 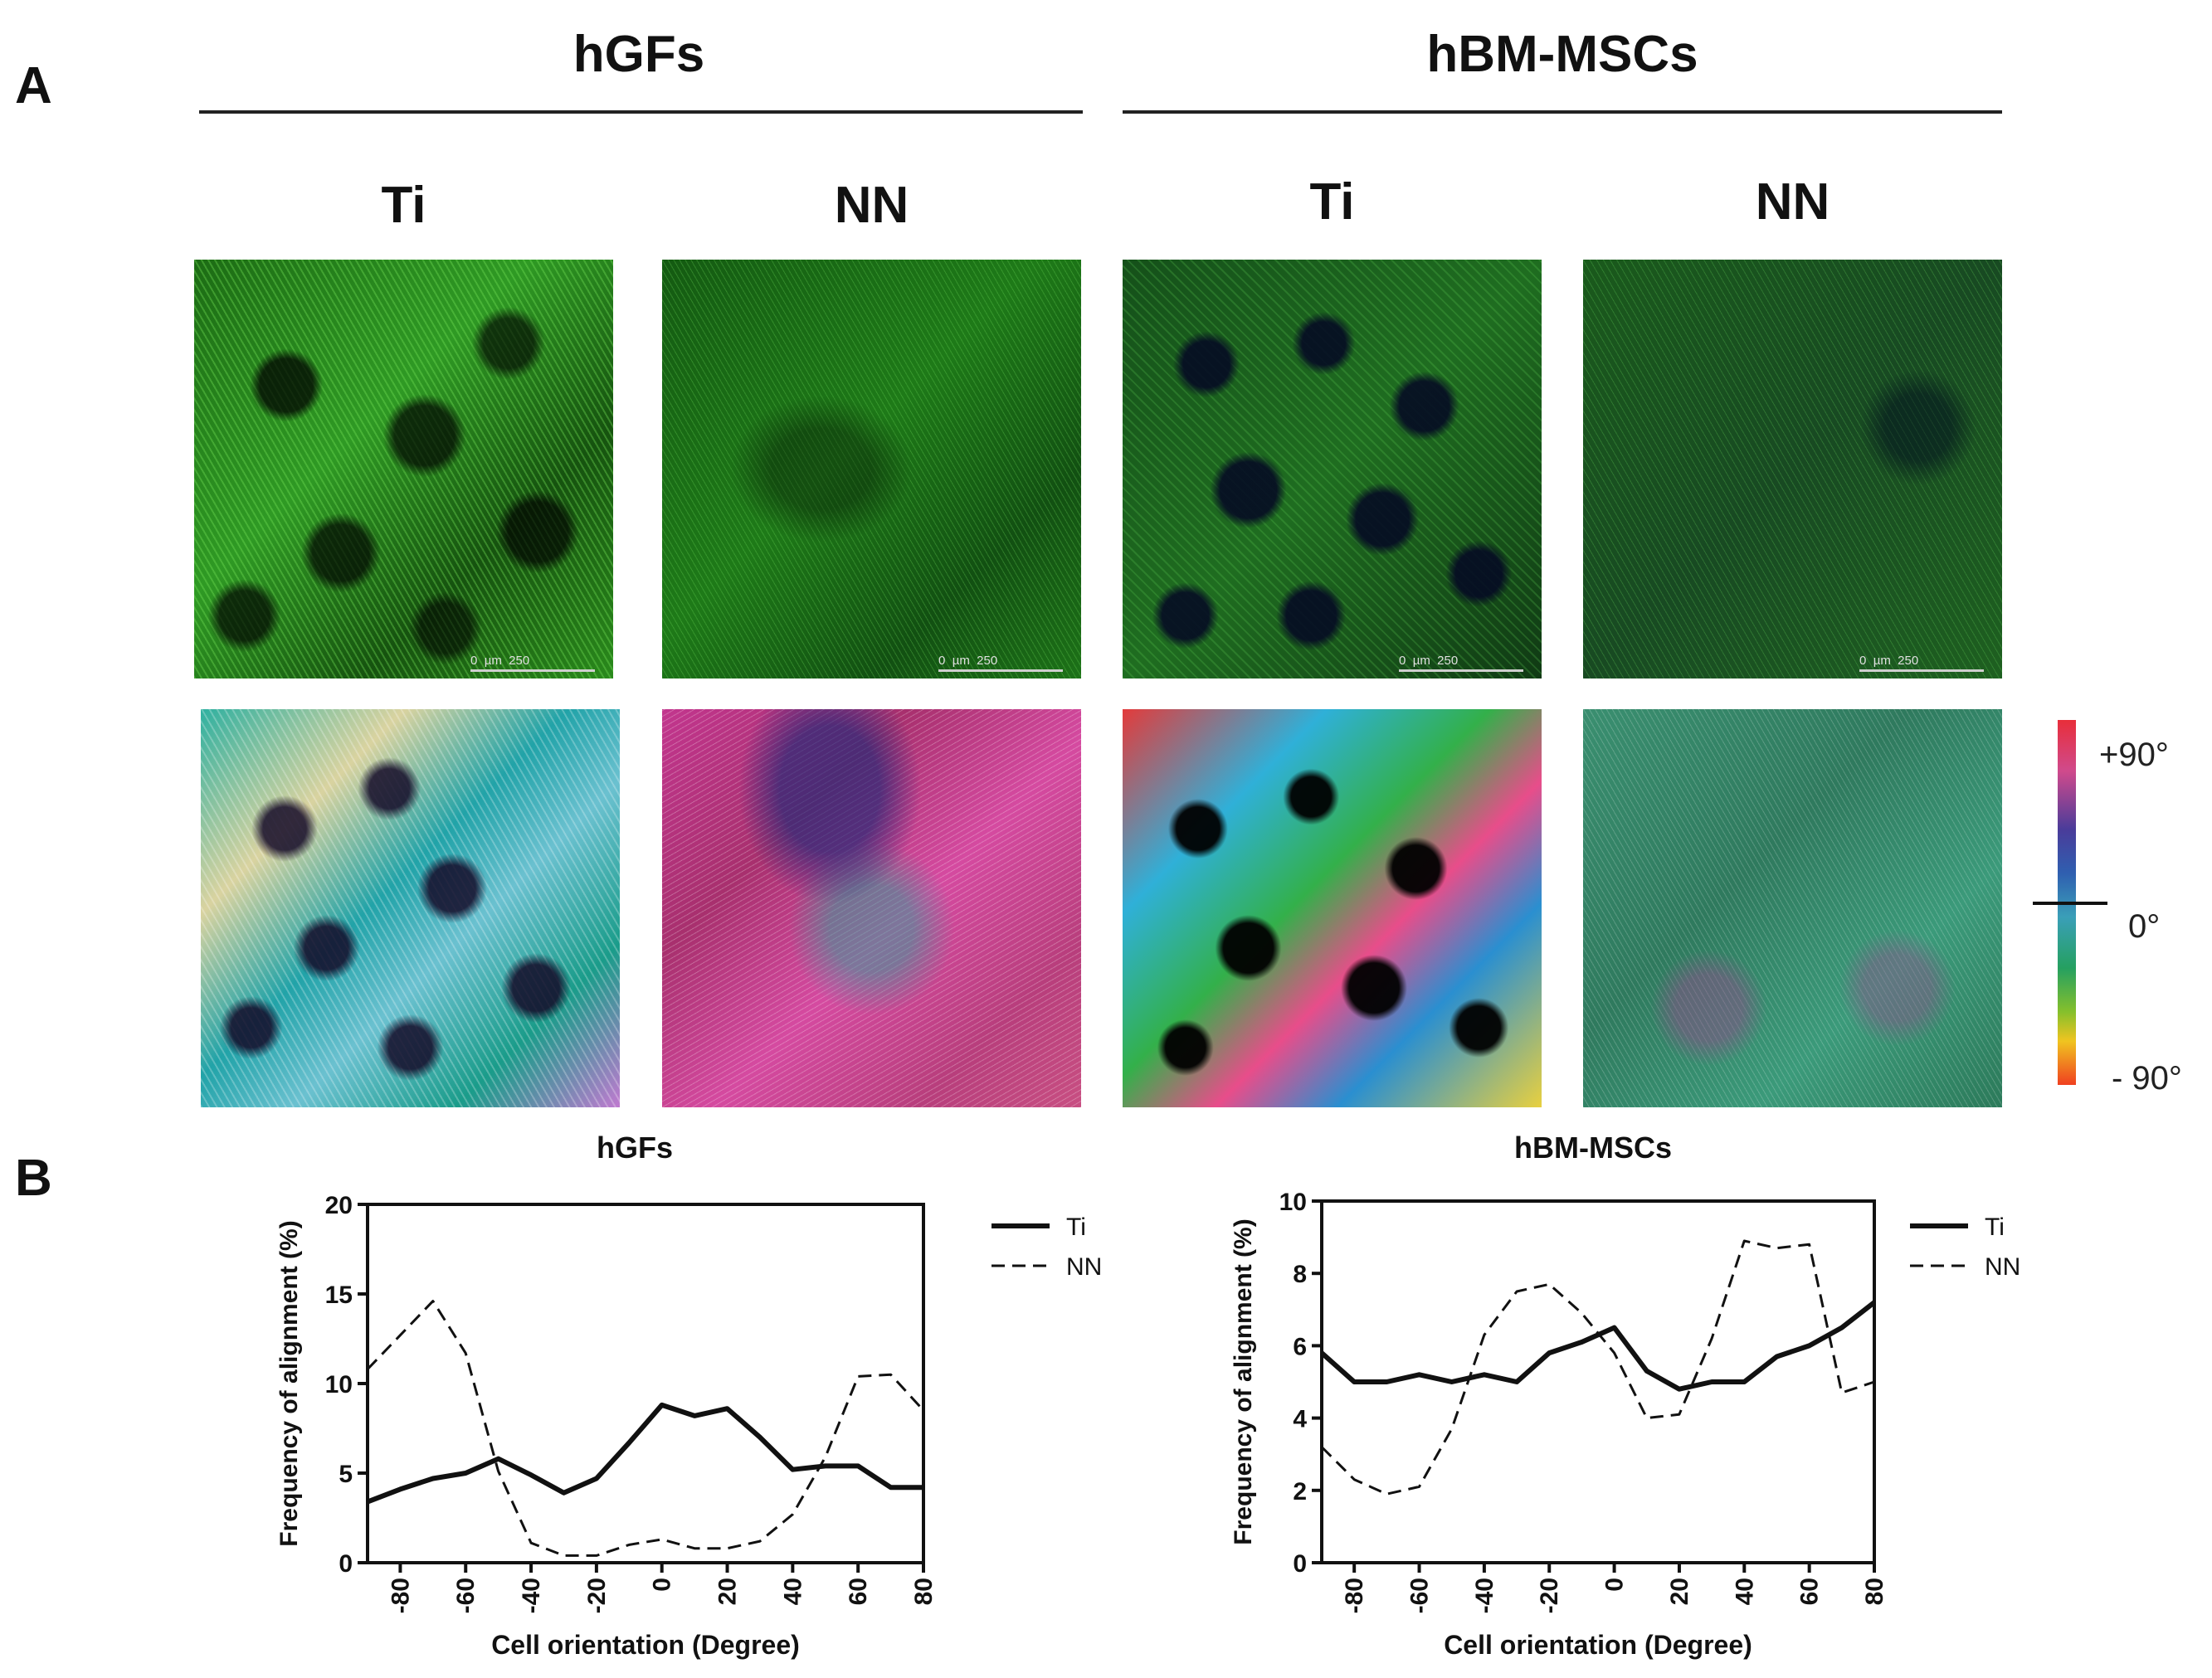 I want to click on condition-label-hgfs-nn: NN, so click(x=871, y=205).